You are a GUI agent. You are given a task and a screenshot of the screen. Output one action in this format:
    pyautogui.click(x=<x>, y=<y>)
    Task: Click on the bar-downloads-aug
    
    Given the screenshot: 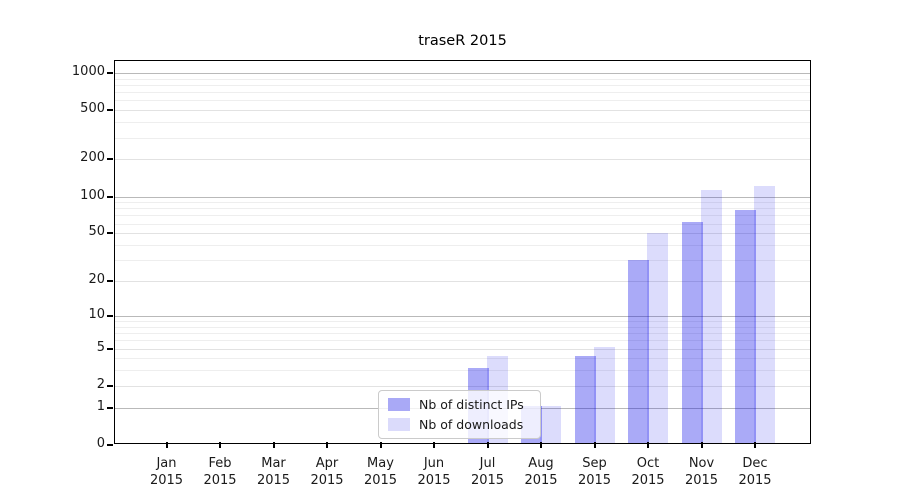 What is the action you would take?
    pyautogui.click(x=550, y=424)
    